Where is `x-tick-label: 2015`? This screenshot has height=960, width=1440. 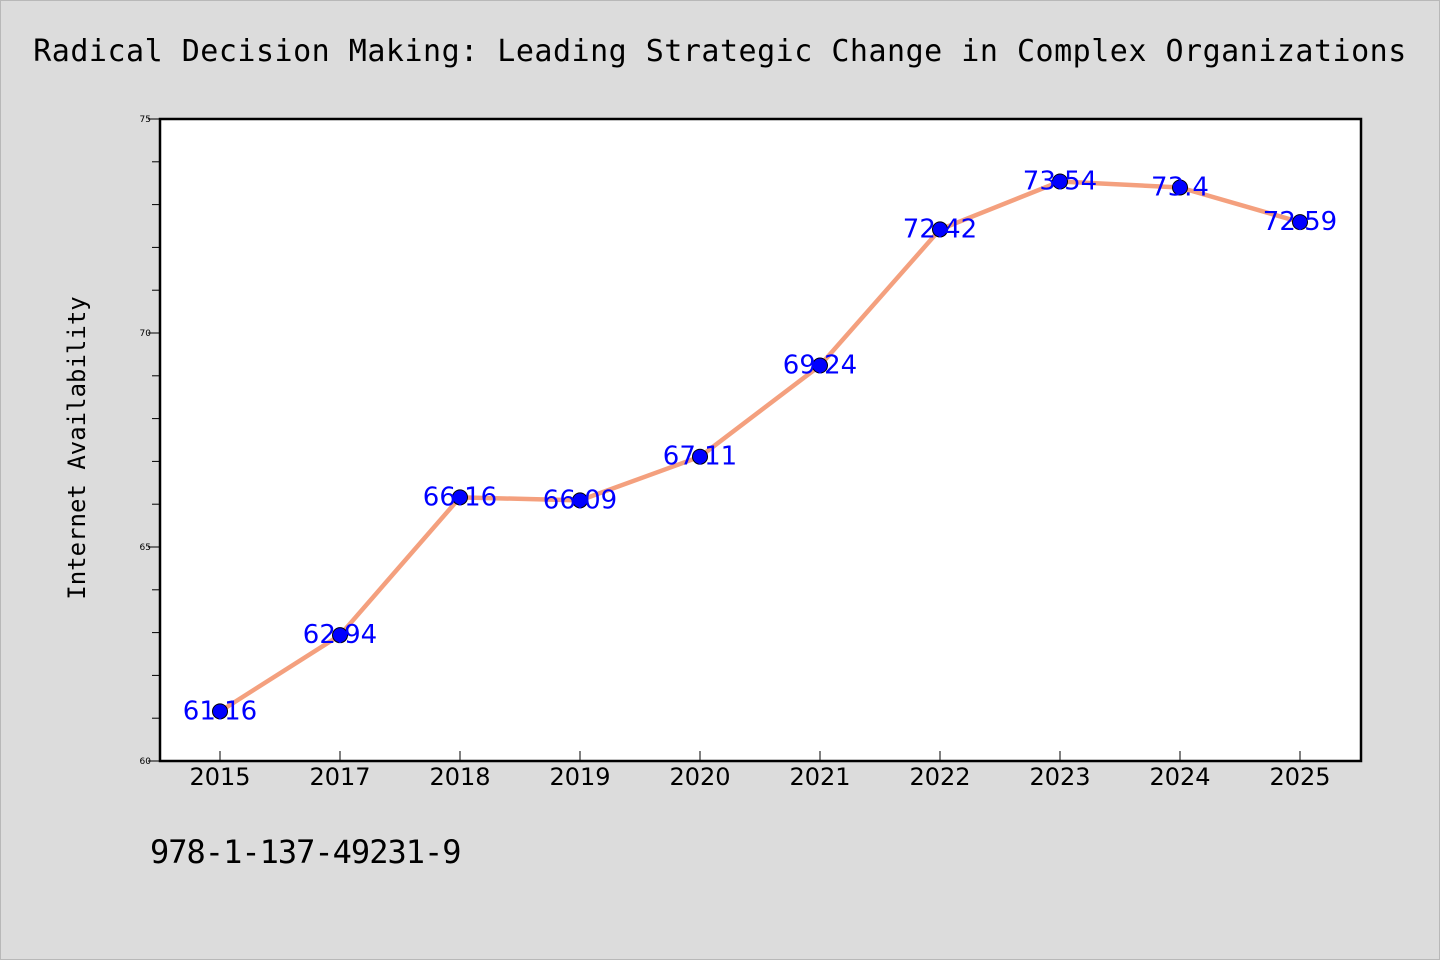
x-tick-label: 2015 is located at coordinates (219, 777).